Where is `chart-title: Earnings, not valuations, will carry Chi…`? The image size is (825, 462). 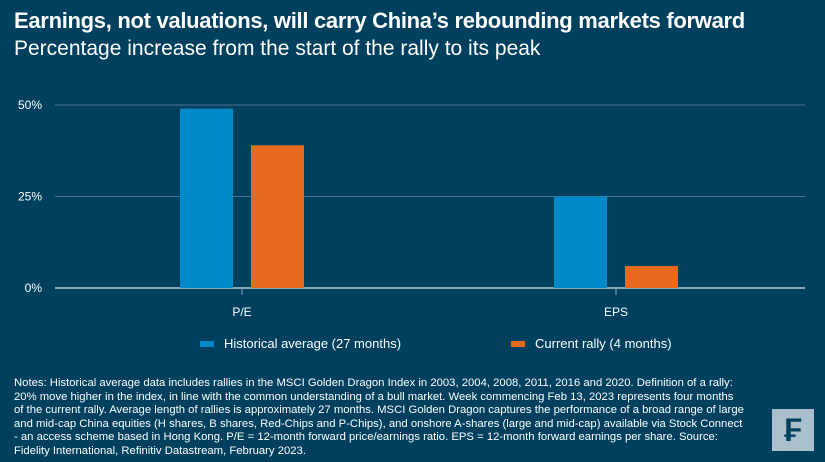
chart-title: Earnings, not valuations, will carry Chi… is located at coordinates (379, 20).